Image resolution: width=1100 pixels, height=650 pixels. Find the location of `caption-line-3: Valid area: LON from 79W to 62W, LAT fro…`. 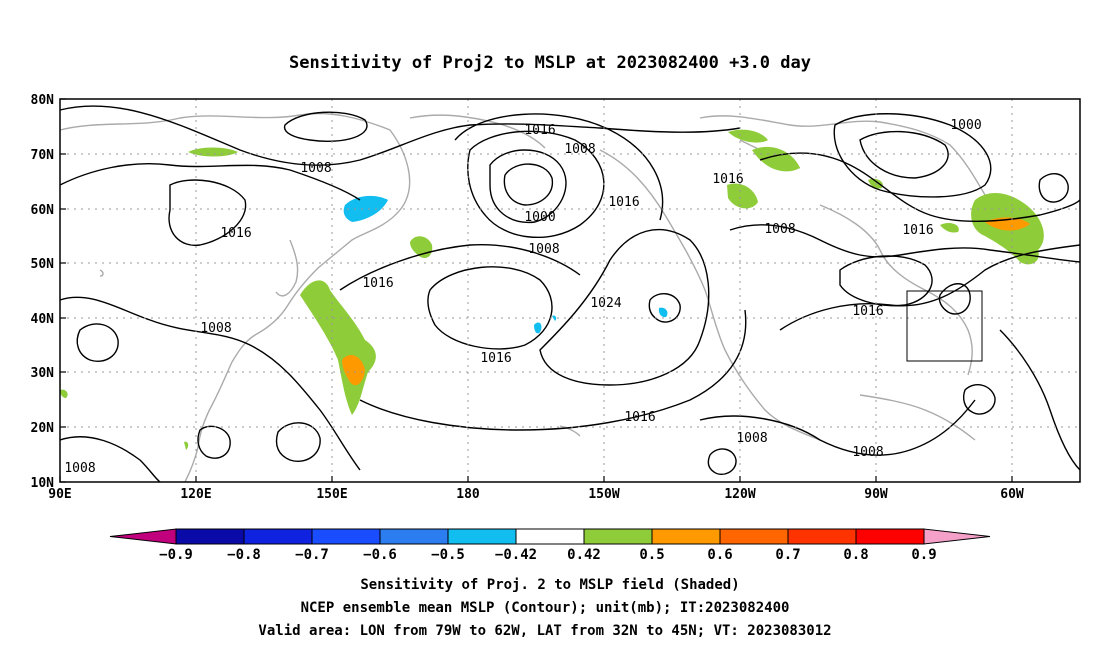

caption-line-3: Valid area: LON from 79W to 62W, LAT fro… is located at coordinates (544, 631).